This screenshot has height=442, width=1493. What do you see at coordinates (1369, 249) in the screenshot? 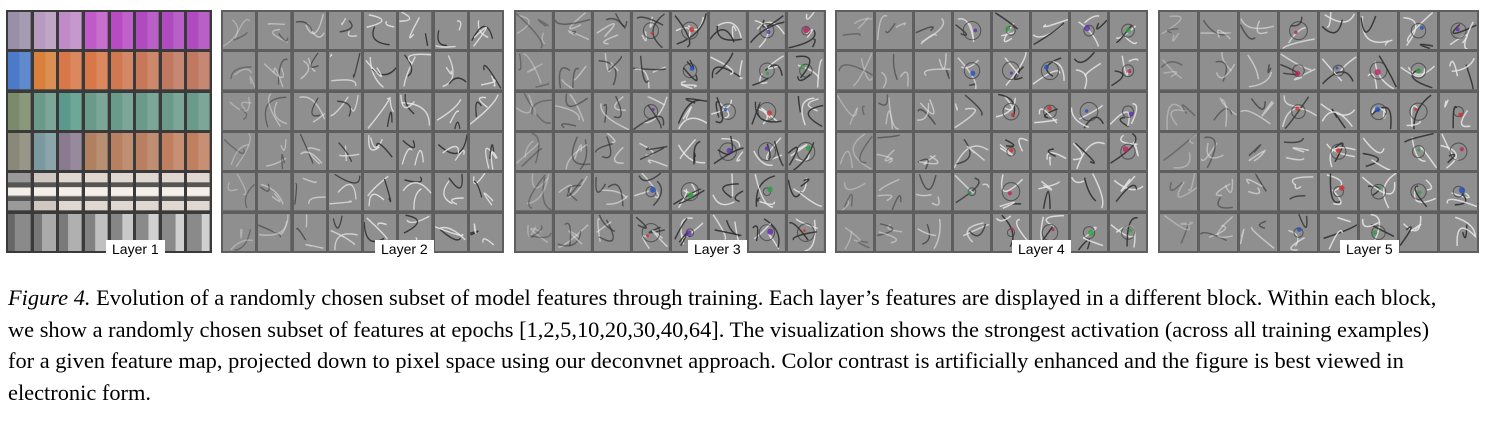
I see `layer-5-label: Layer 5` at bounding box center [1369, 249].